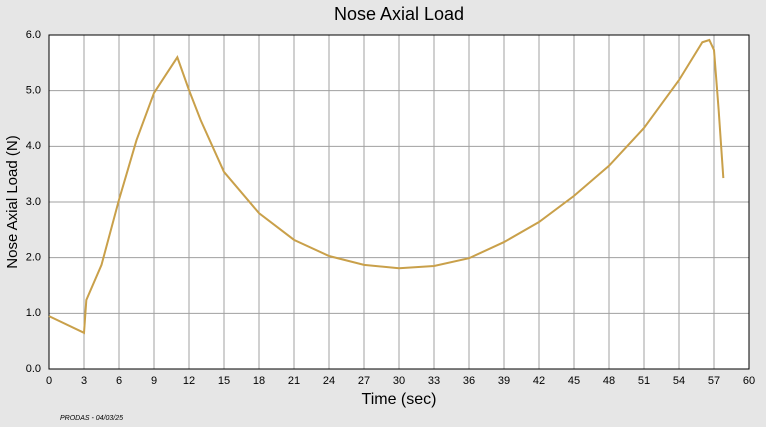 The width and height of the screenshot is (766, 427). Describe the element at coordinates (399, 14) in the screenshot. I see `chart-title: Nose Axial Load` at that location.